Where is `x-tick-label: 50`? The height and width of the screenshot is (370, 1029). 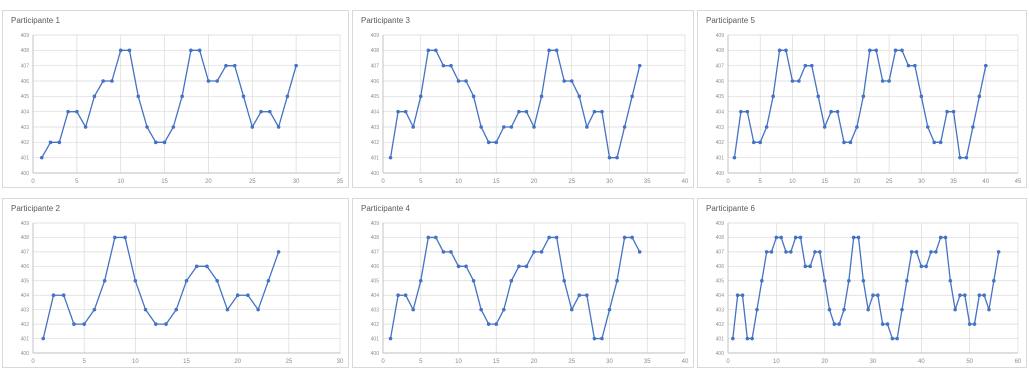 x-tick-label: 50 is located at coordinates (969, 362).